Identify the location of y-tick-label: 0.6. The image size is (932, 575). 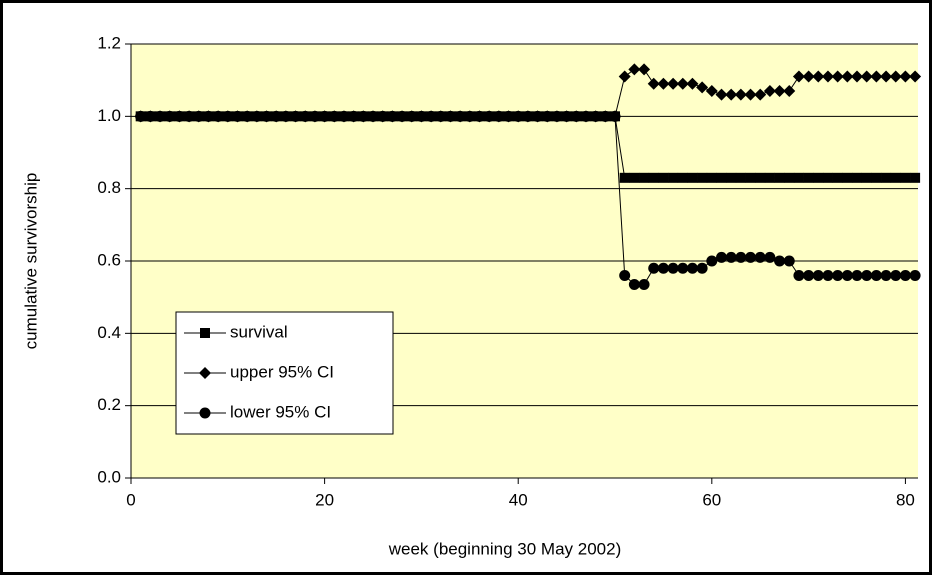
(109, 259).